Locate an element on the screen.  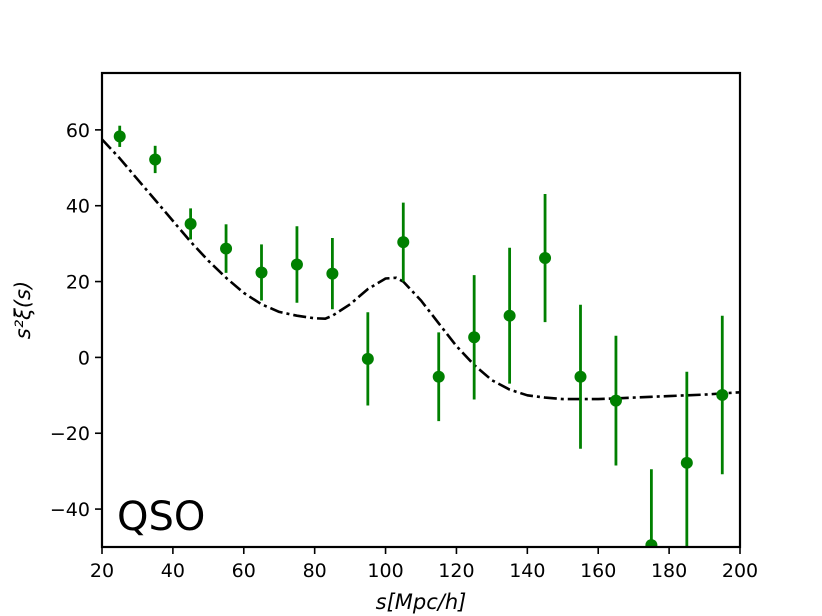
x-tick-label: 140 is located at coordinates (527, 571).